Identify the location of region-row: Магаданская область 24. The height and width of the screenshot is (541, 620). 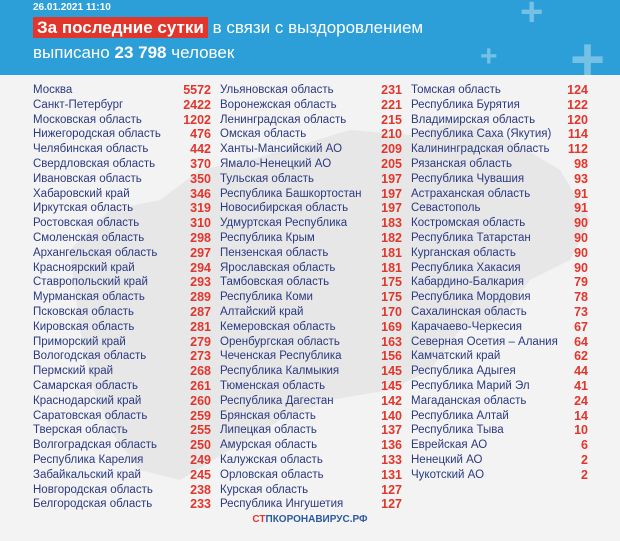
(499, 401).